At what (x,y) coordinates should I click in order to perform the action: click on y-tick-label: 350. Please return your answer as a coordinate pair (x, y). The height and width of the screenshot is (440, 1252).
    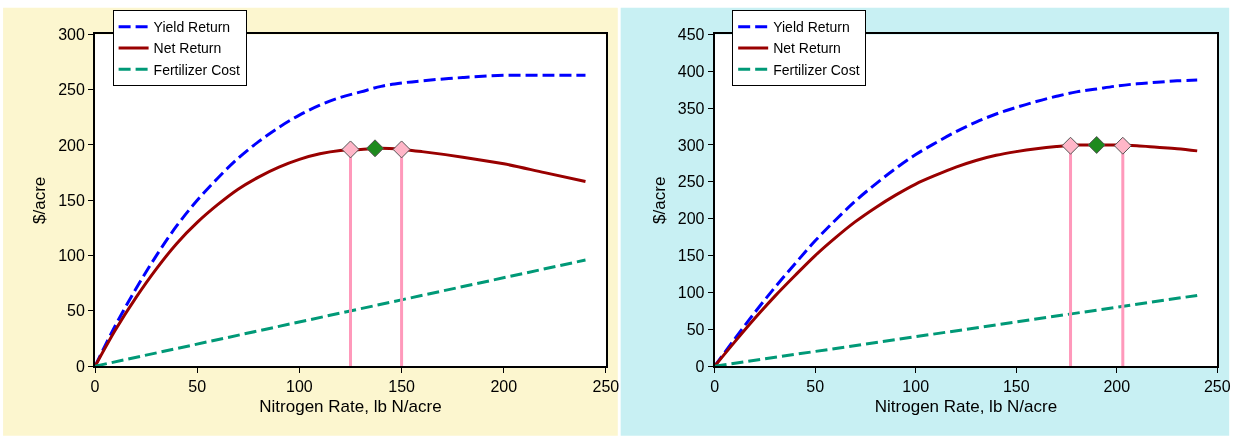
    Looking at the image, I should click on (691, 108).